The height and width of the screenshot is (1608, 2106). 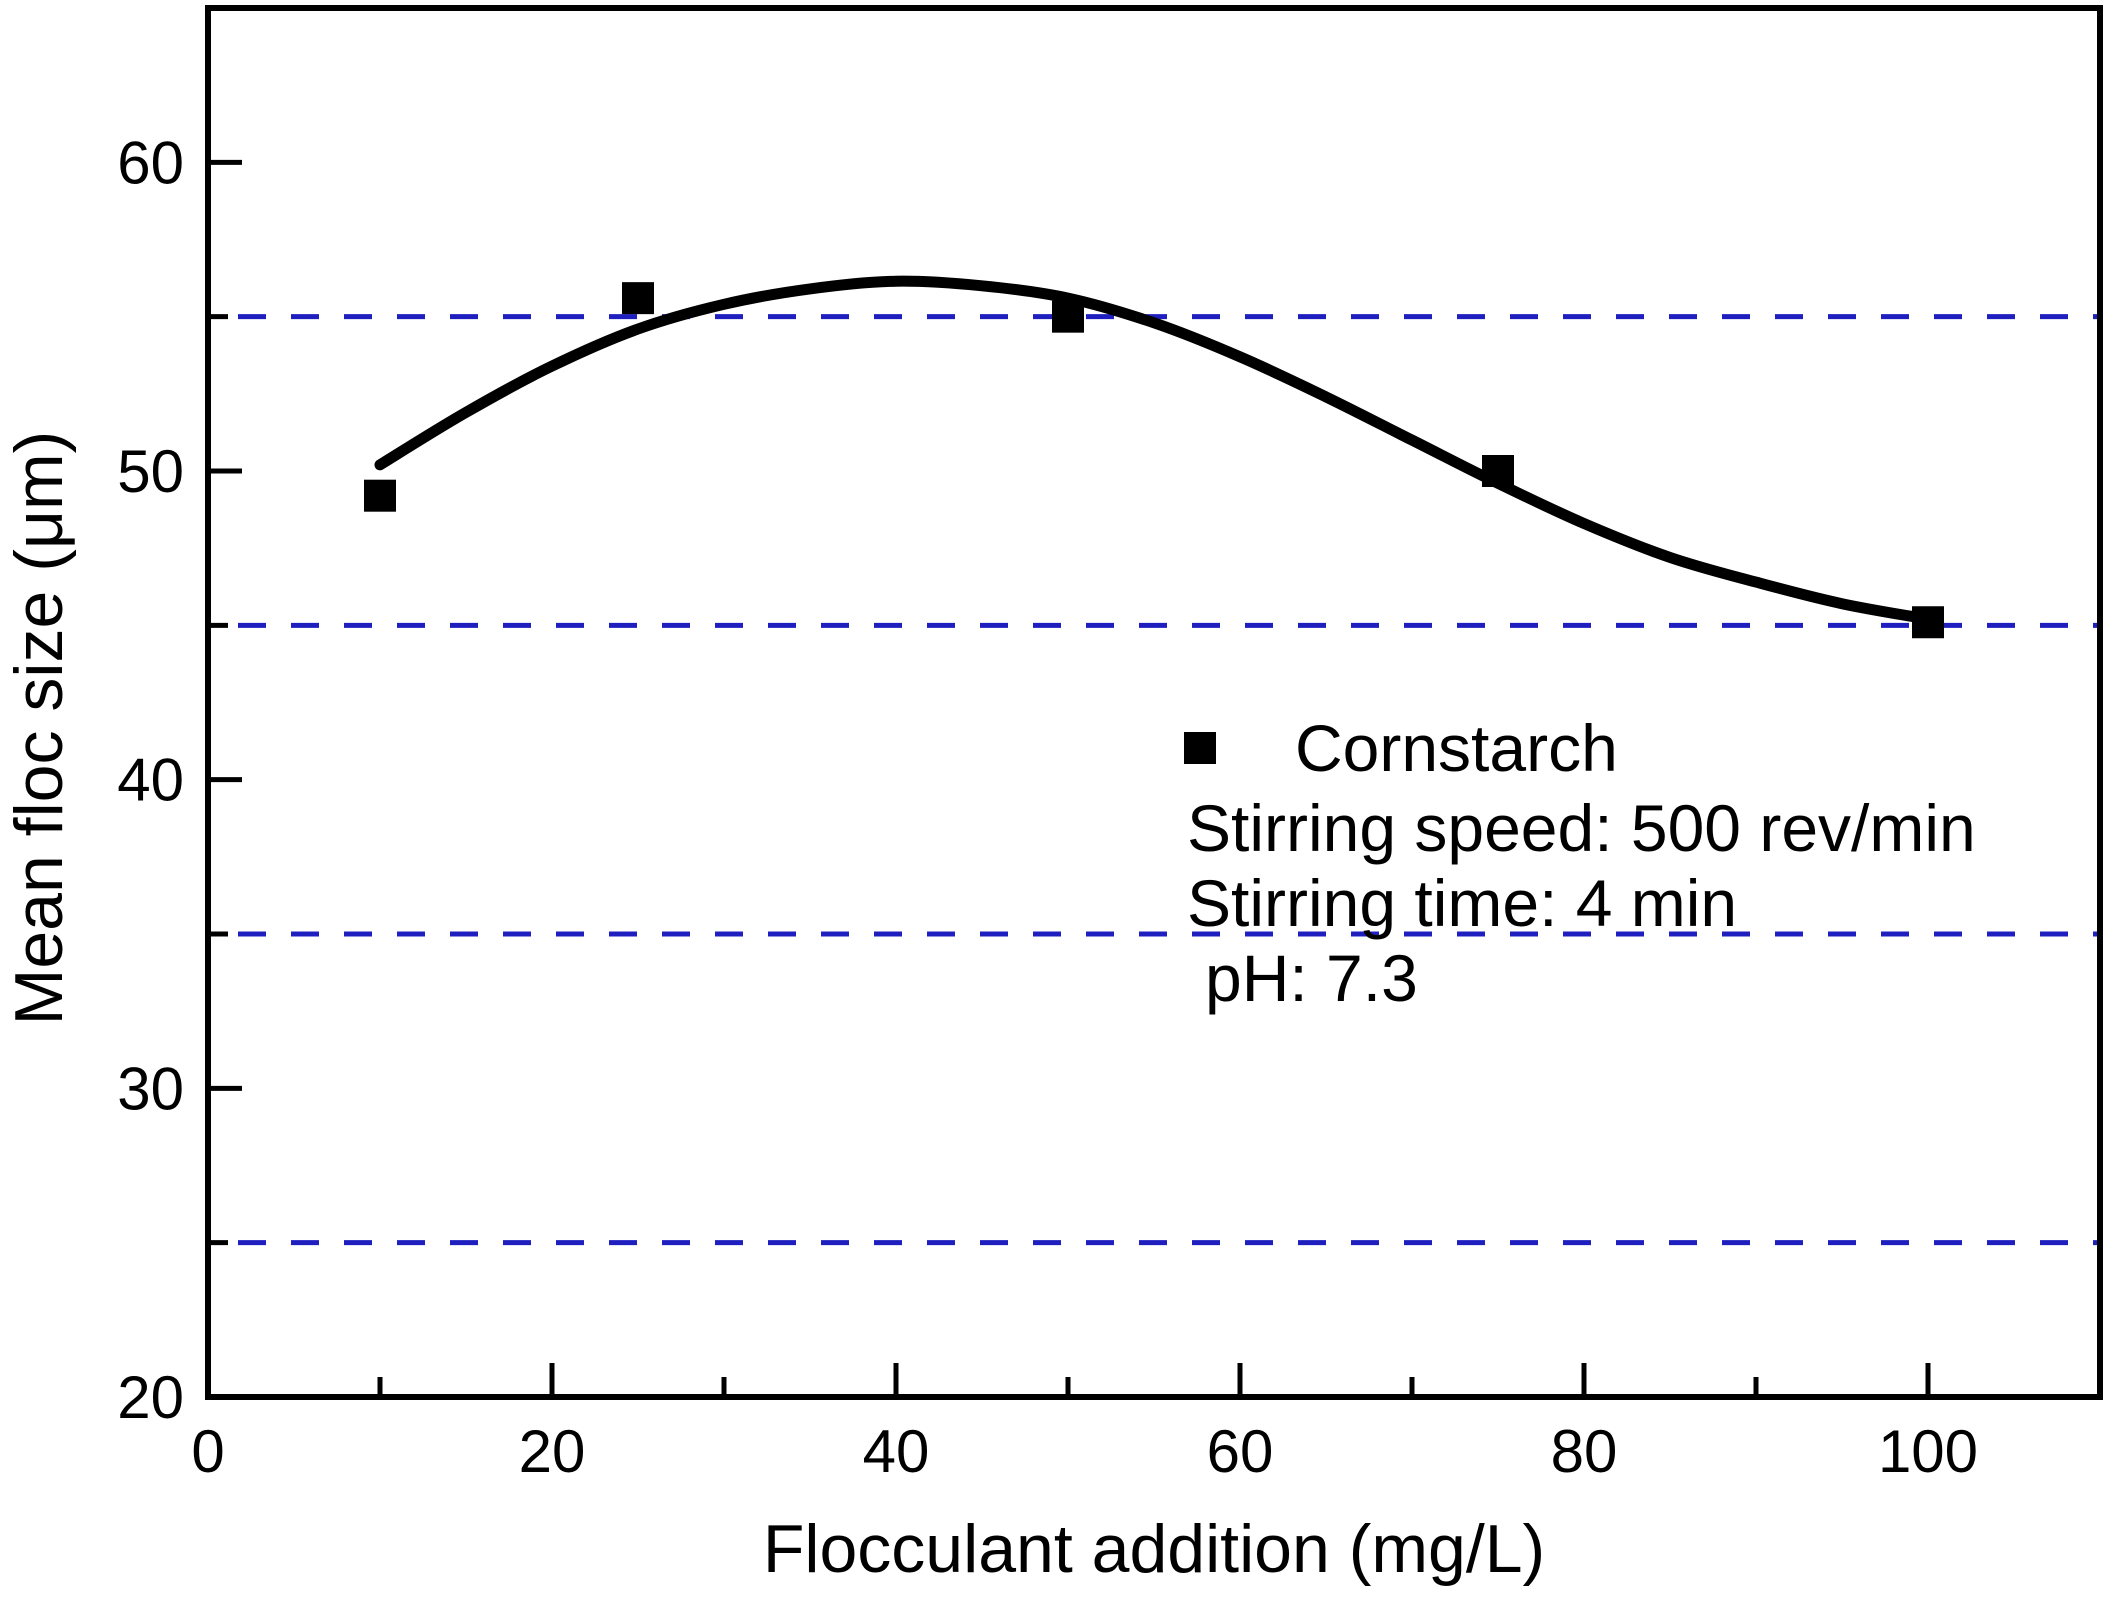 I want to click on y-axis-title: Mean floc size (μm), so click(x=39, y=728).